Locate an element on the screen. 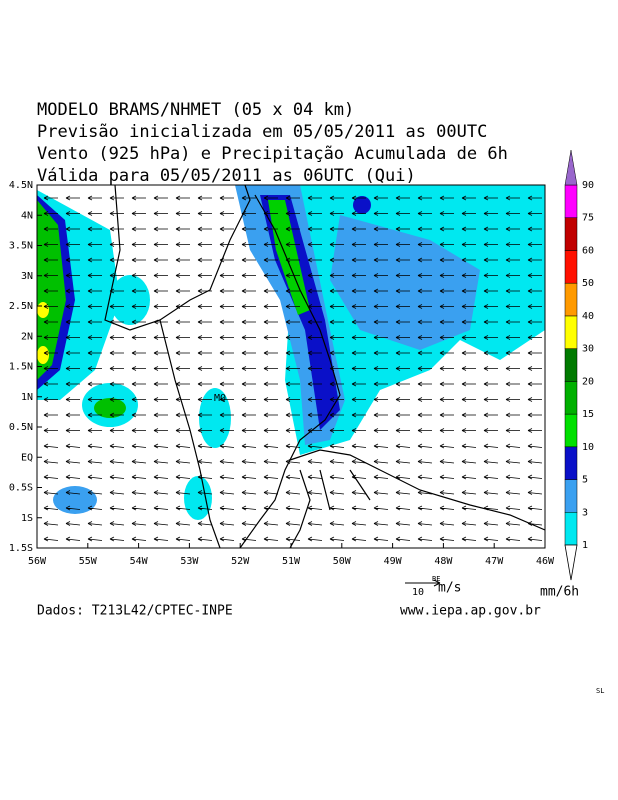  x-tick-label: 56W is located at coordinates (37, 561).